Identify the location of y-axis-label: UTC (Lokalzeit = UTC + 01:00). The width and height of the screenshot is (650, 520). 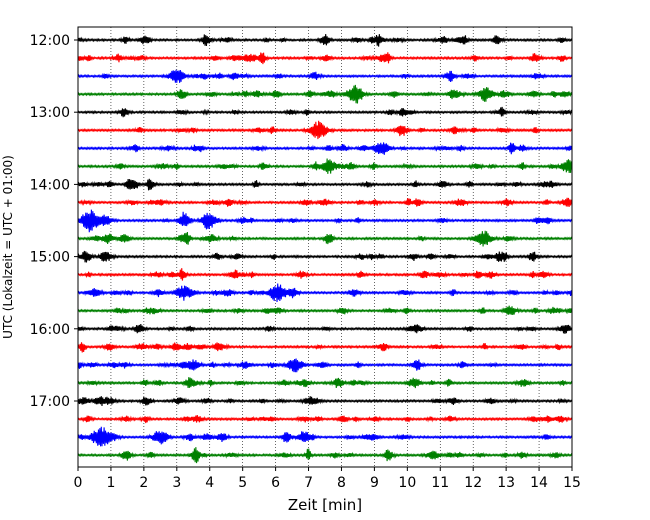
(8, 247).